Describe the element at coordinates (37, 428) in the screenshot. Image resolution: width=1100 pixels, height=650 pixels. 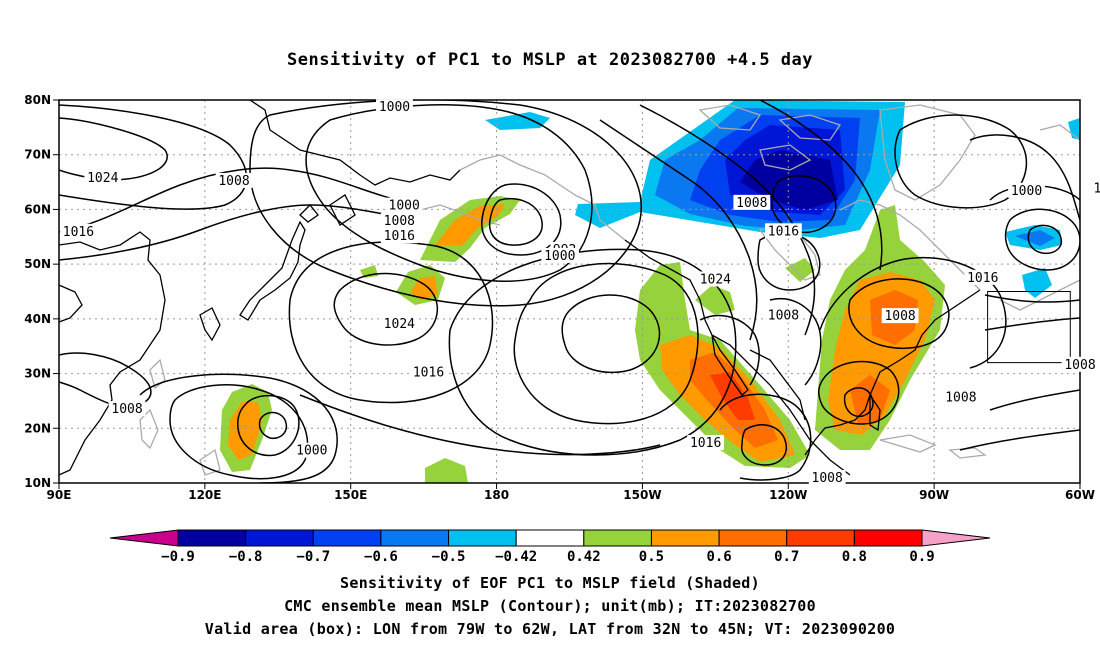
I see `lat-label: 20N` at that location.